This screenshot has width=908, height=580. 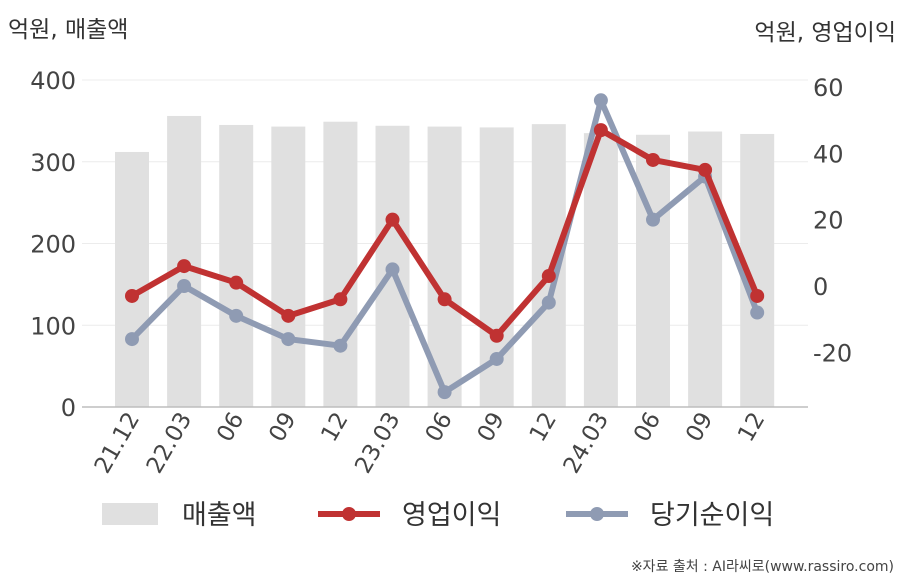 I want to click on right-tick-label: 20, so click(x=828, y=221).